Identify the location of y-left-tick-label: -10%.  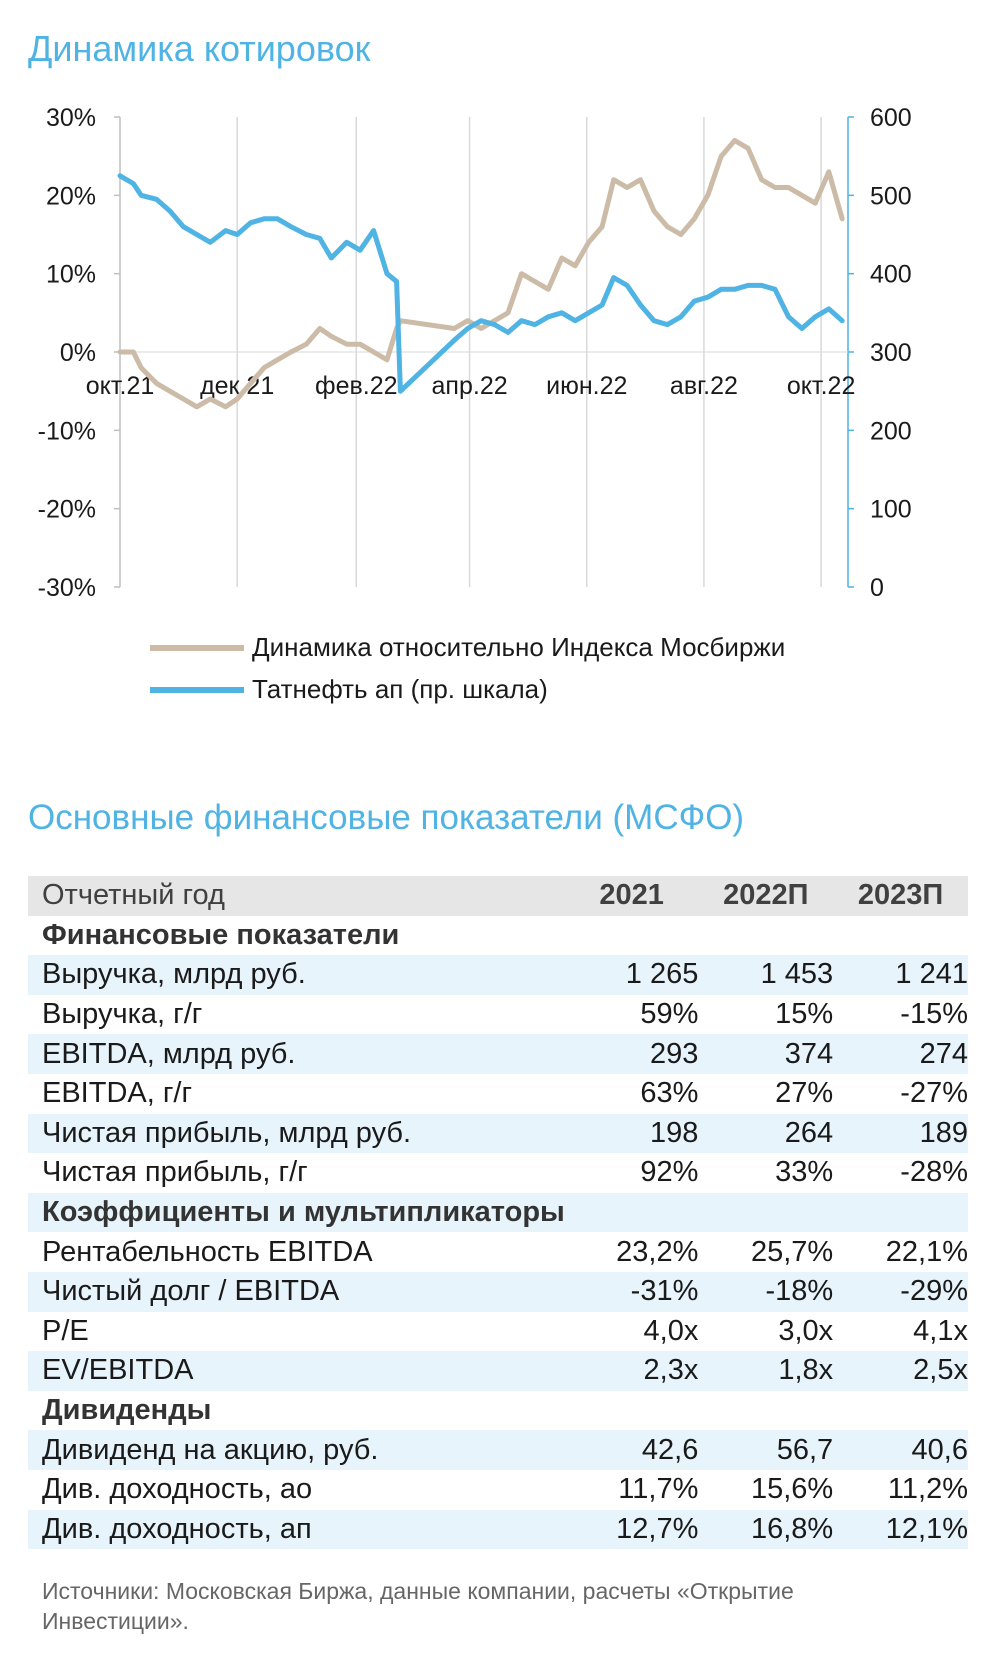
(67, 431).